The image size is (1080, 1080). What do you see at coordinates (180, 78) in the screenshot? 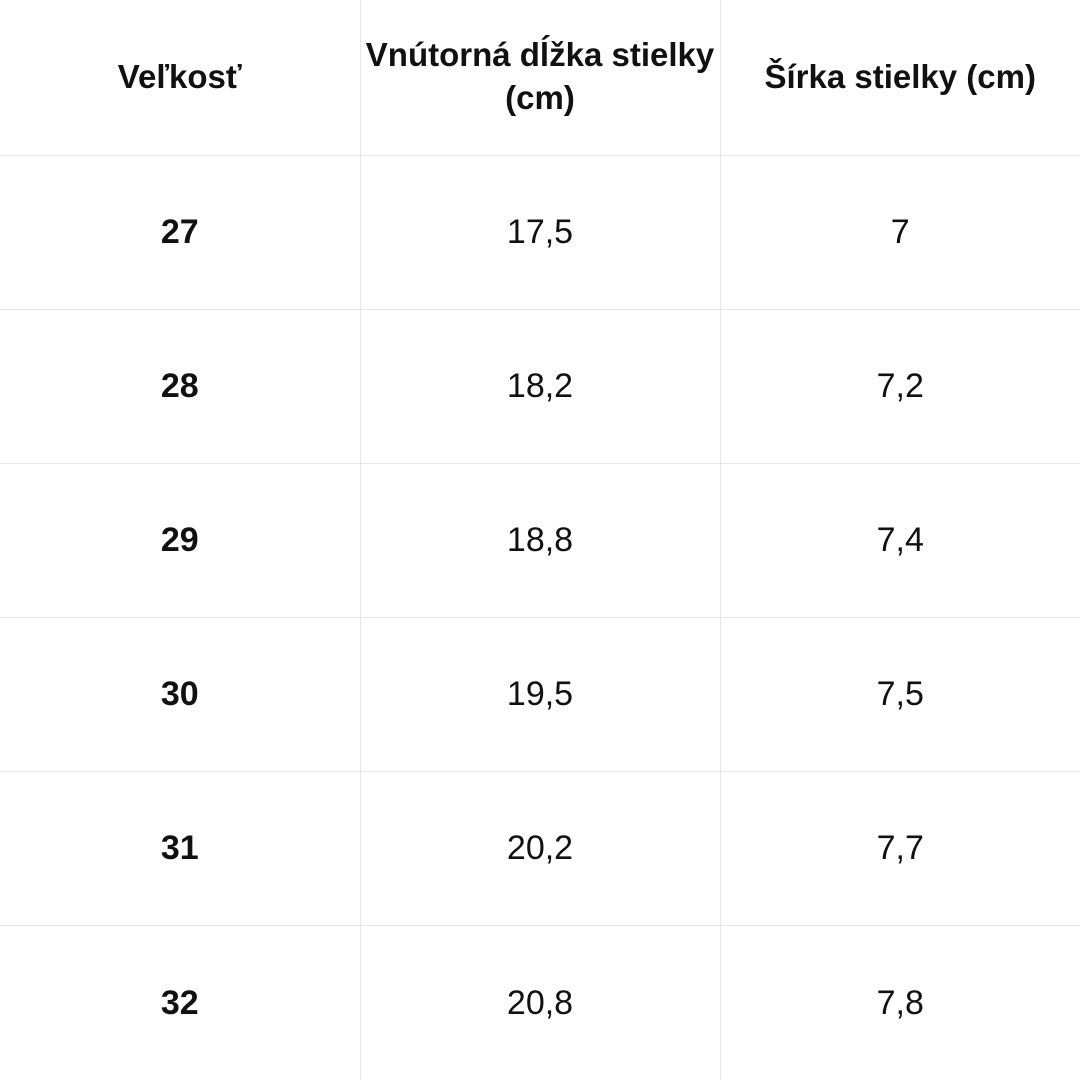
I see `header-size: Veľkosť` at bounding box center [180, 78].